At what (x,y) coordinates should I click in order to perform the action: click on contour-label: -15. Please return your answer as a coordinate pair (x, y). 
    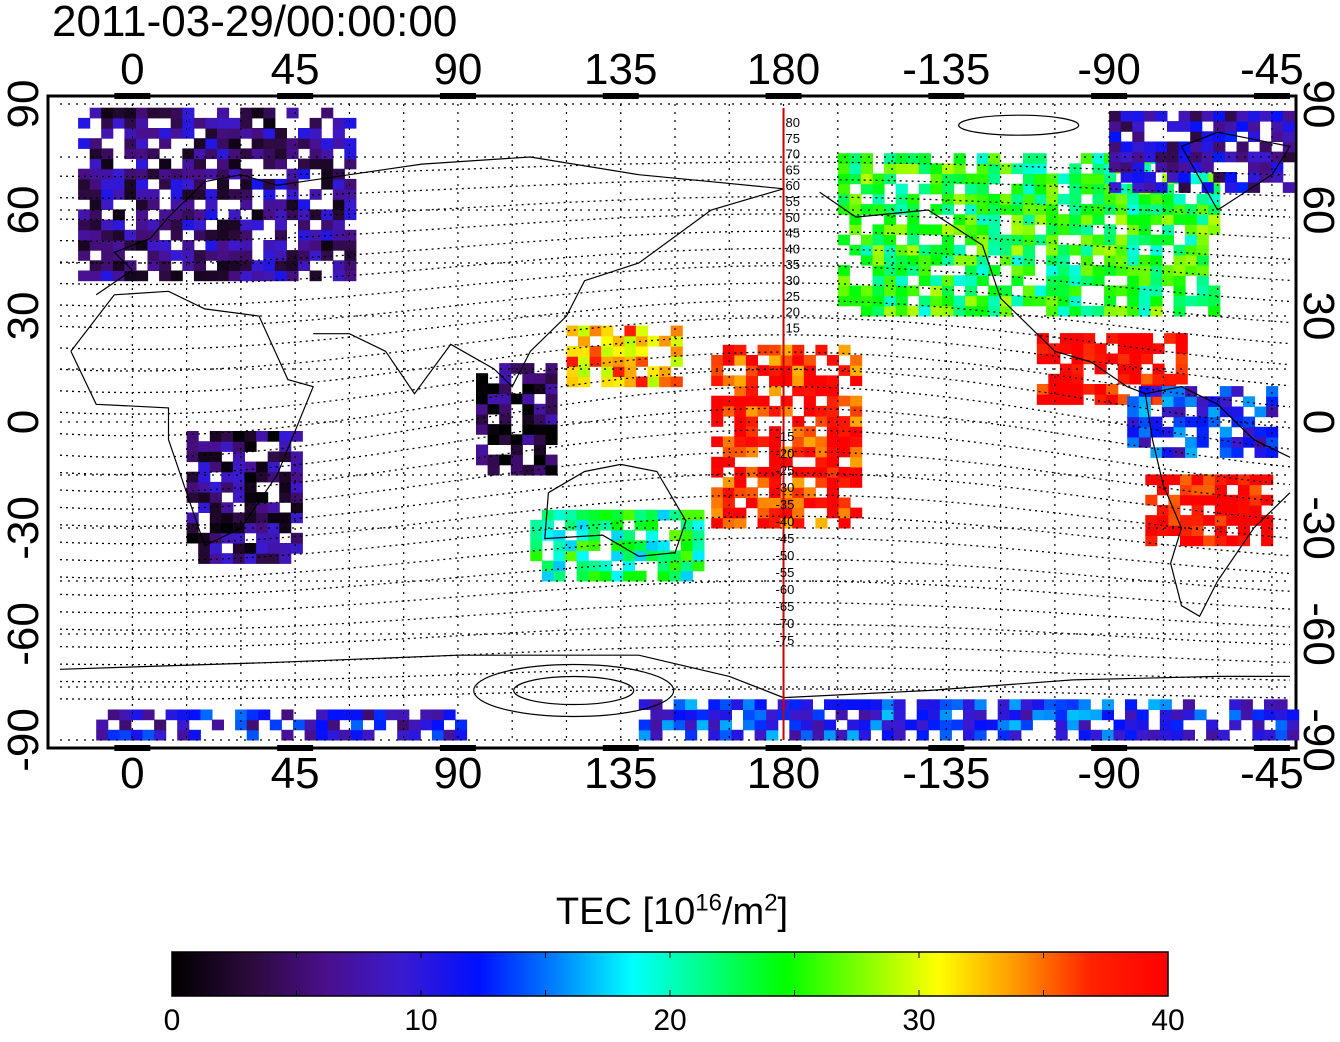
    Looking at the image, I should click on (785, 436).